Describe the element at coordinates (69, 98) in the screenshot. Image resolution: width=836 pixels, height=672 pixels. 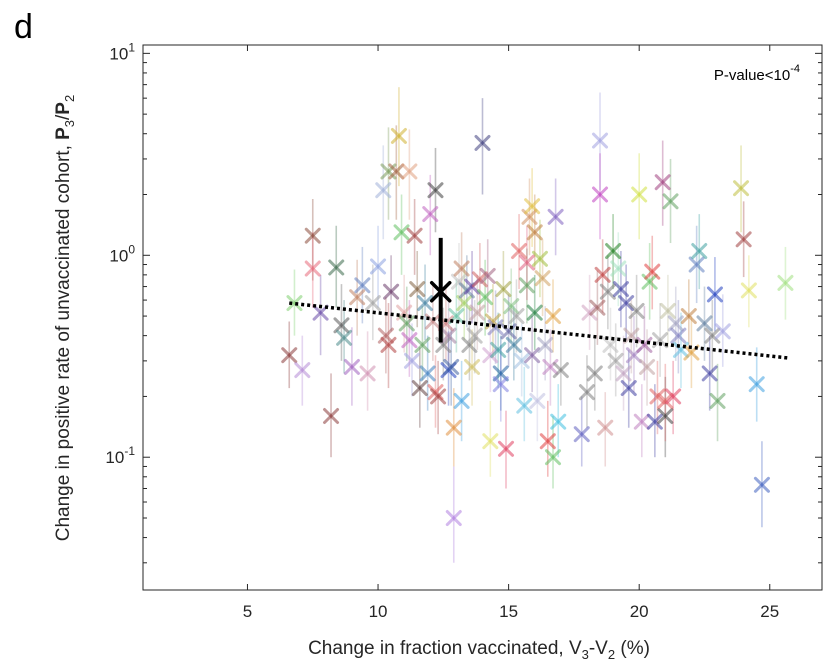
I see `y-axis-label-s2: 2` at that location.